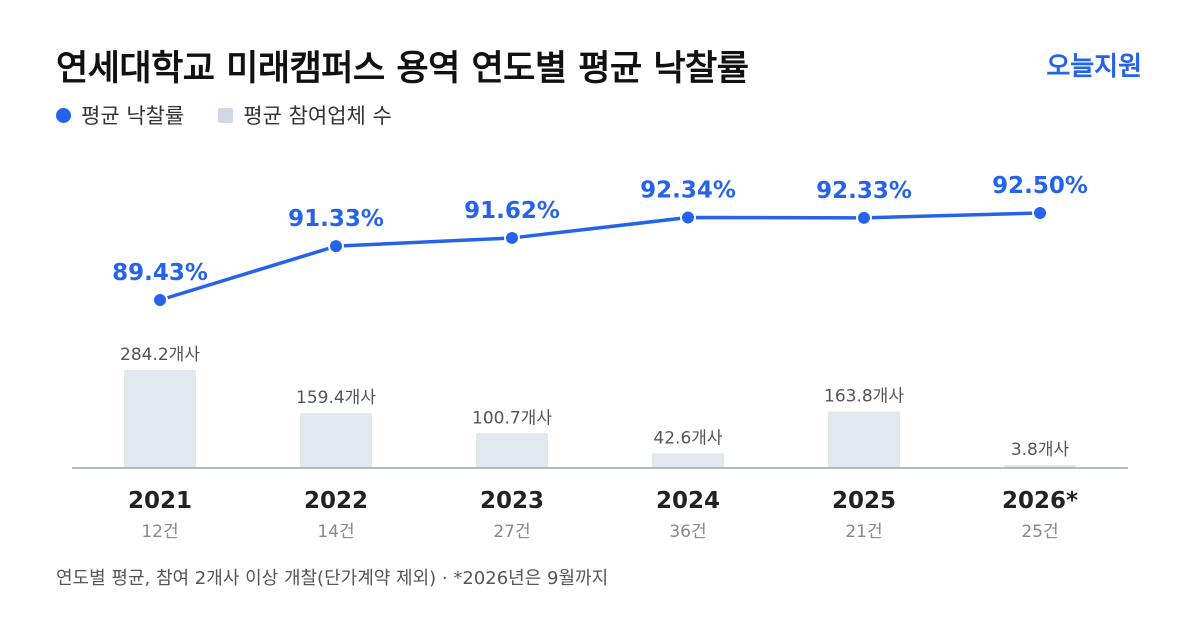  What do you see at coordinates (511, 532) in the screenshot?
I see `case-count-label: 27건` at bounding box center [511, 532].